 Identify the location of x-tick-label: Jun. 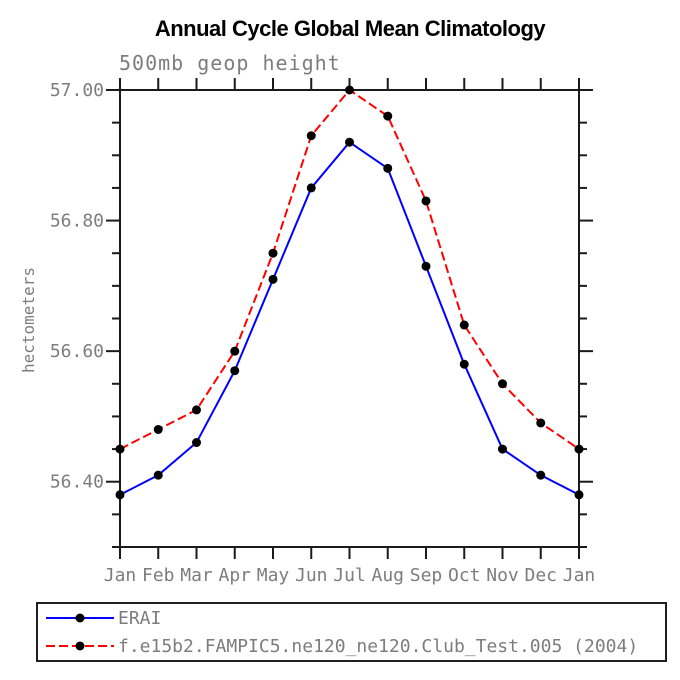
(311, 575).